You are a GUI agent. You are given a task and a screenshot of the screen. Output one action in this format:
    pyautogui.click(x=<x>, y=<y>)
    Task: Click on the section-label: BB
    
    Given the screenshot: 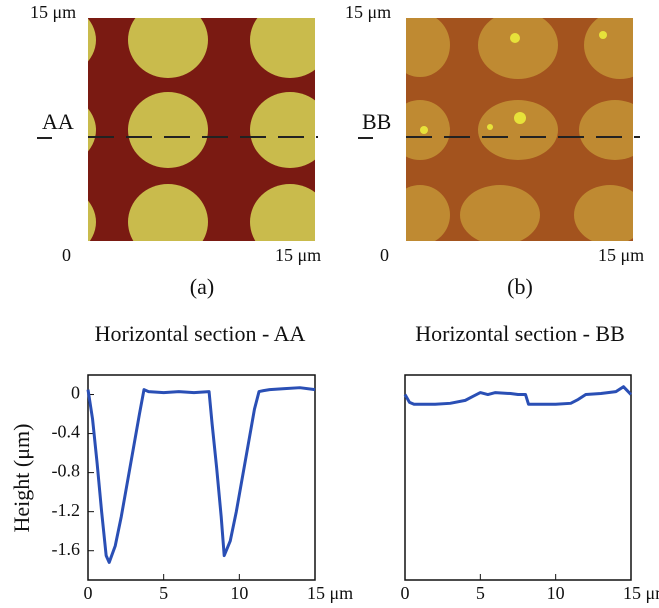 What is the action you would take?
    pyautogui.click(x=376, y=121)
    